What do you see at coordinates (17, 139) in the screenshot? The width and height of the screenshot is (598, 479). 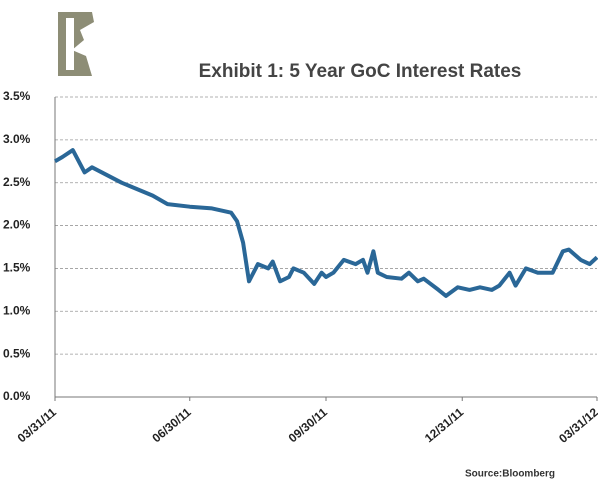 I see `y-tick-label: 3.0%` at bounding box center [17, 139].